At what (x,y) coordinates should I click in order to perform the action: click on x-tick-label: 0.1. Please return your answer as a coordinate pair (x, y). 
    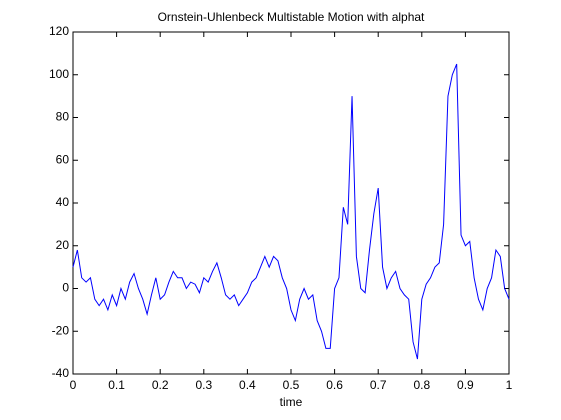
    Looking at the image, I should click on (116, 385).